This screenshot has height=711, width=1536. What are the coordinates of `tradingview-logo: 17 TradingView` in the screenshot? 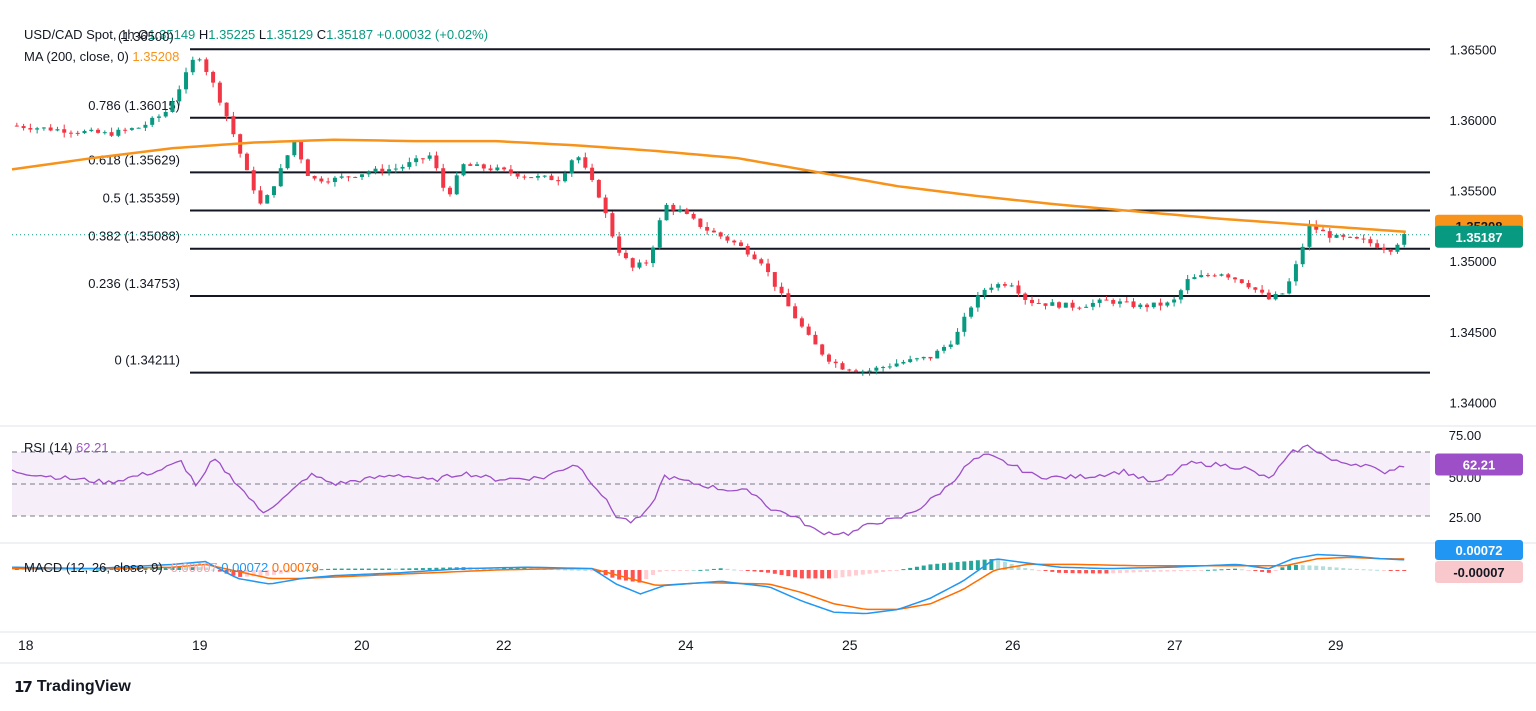 It's located at (72, 687).